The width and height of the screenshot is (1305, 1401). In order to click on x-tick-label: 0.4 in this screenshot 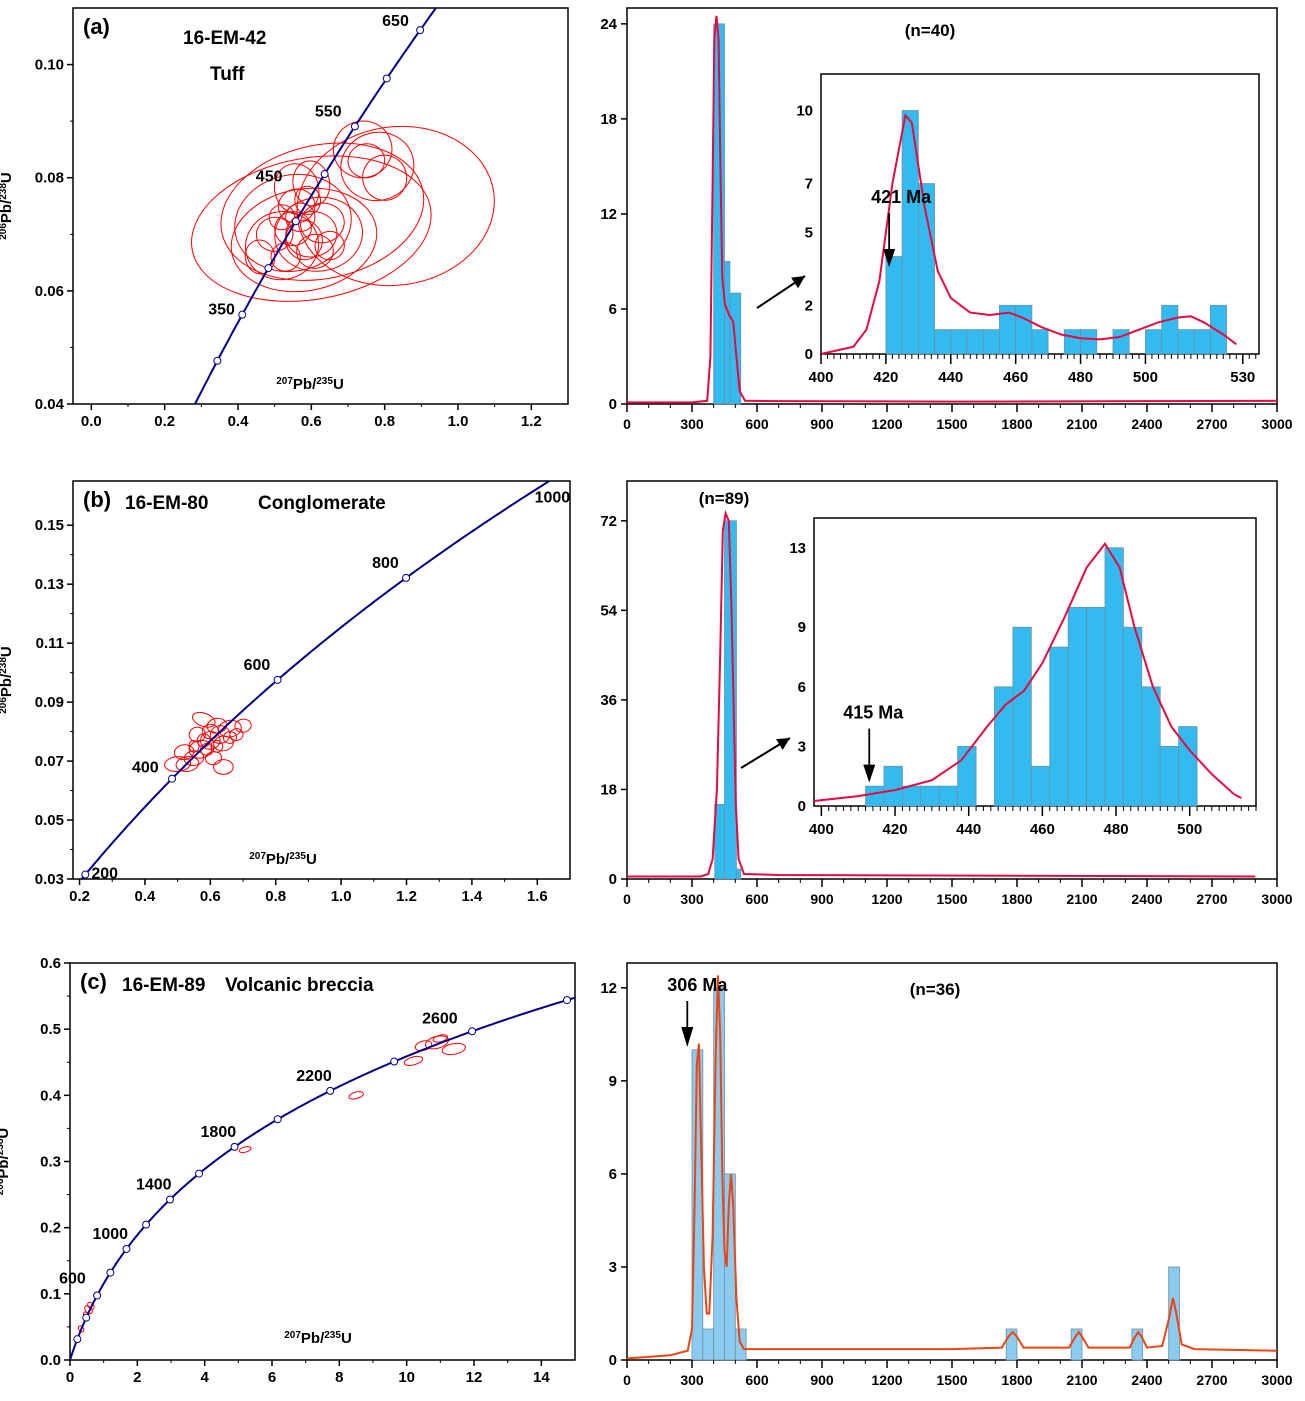, I will do `click(239, 421)`.